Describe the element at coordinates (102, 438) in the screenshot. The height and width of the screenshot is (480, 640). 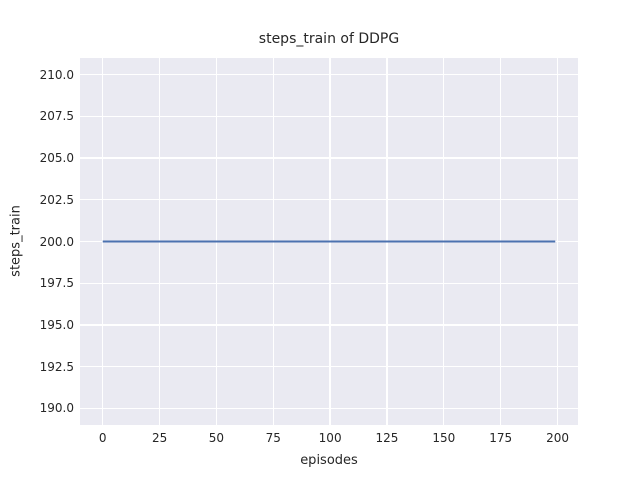
I see `x-tick-label: 0` at that location.